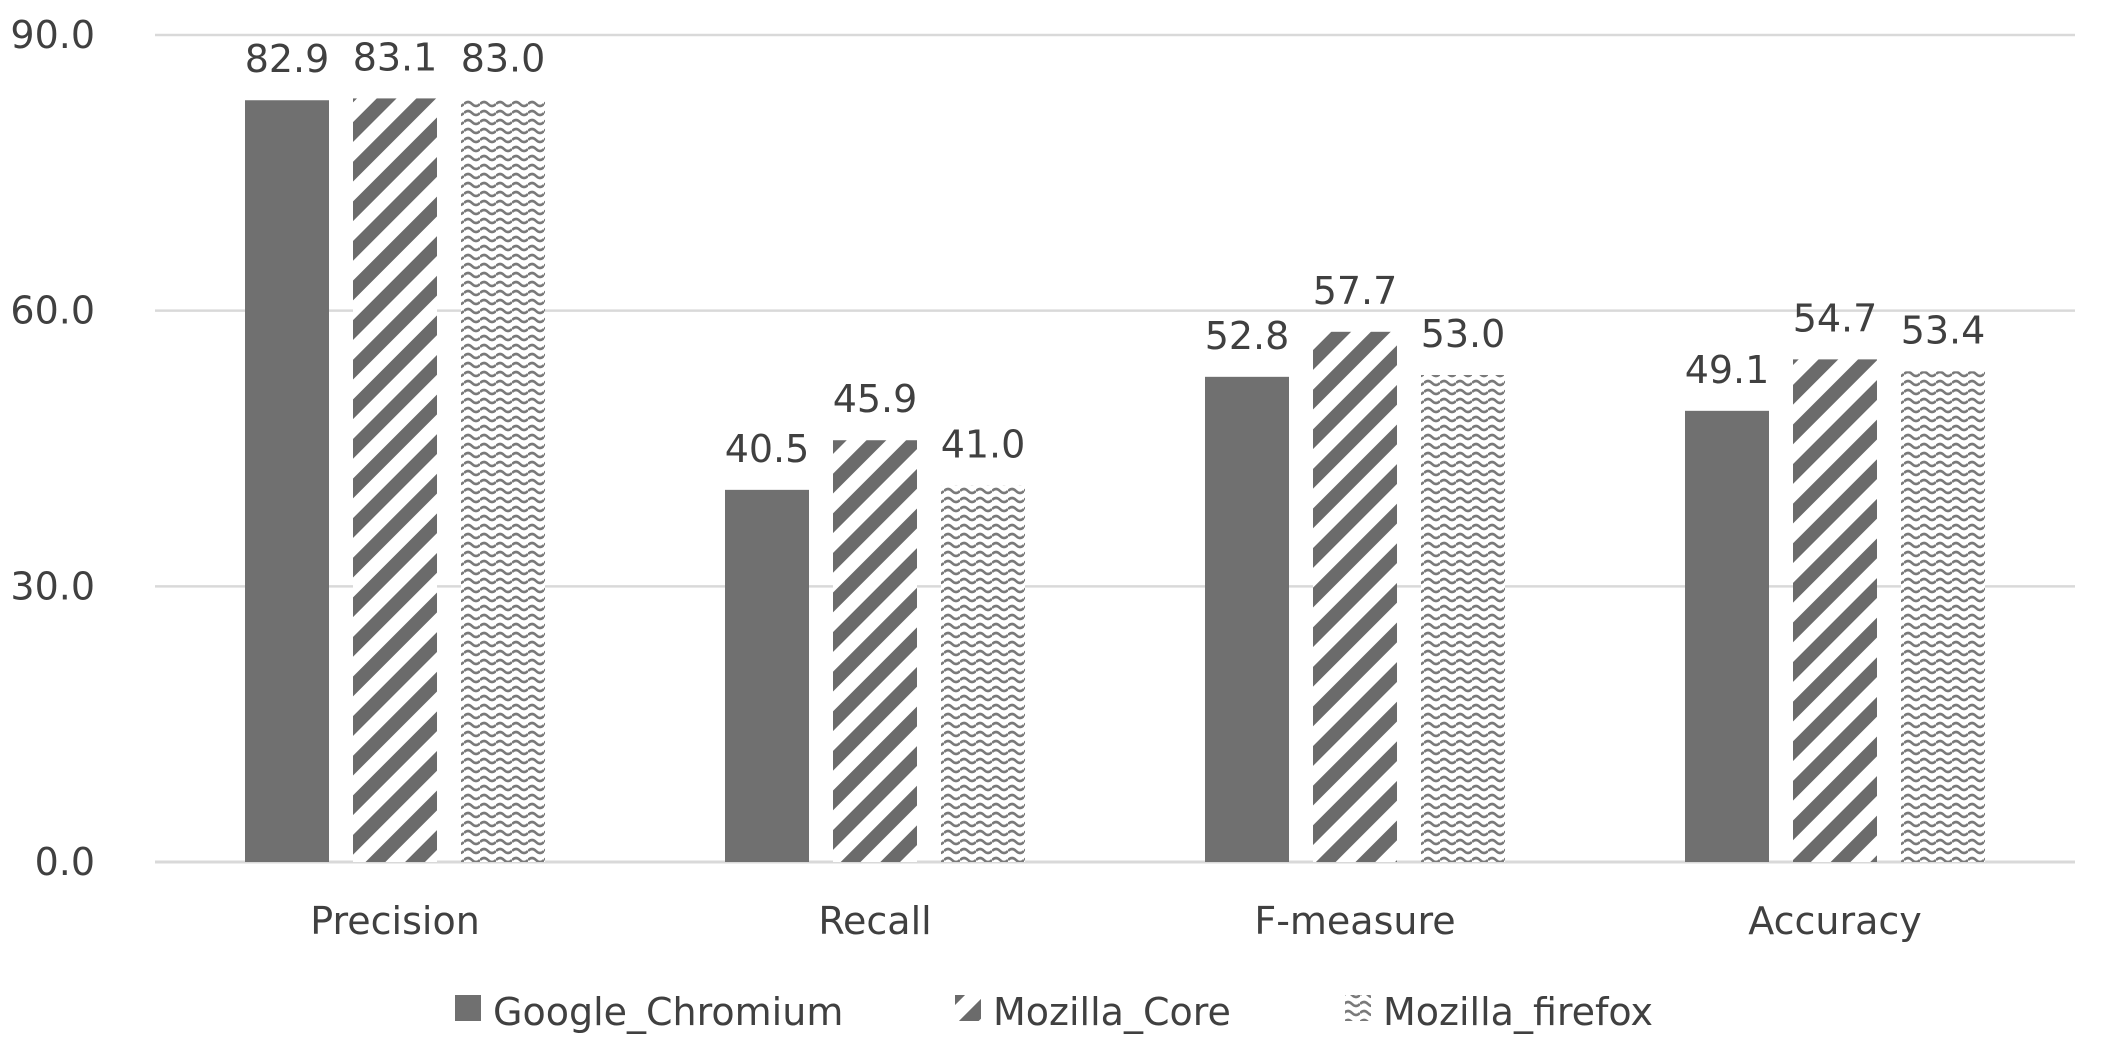 This screenshot has height=1055, width=2108. Describe the element at coordinates (287, 59) in the screenshot. I see `data-label-google-chromium-precision: 82.9` at that location.